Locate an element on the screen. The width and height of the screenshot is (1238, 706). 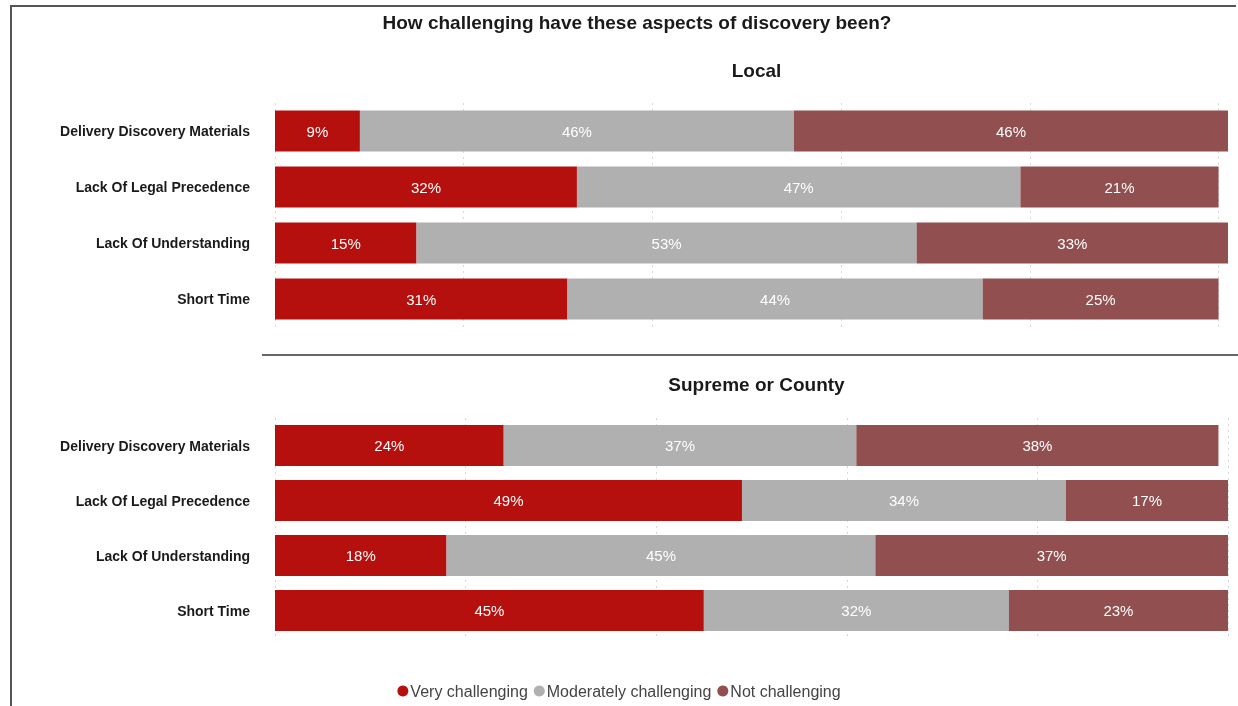
data-label: 31% is located at coordinates (421, 299).